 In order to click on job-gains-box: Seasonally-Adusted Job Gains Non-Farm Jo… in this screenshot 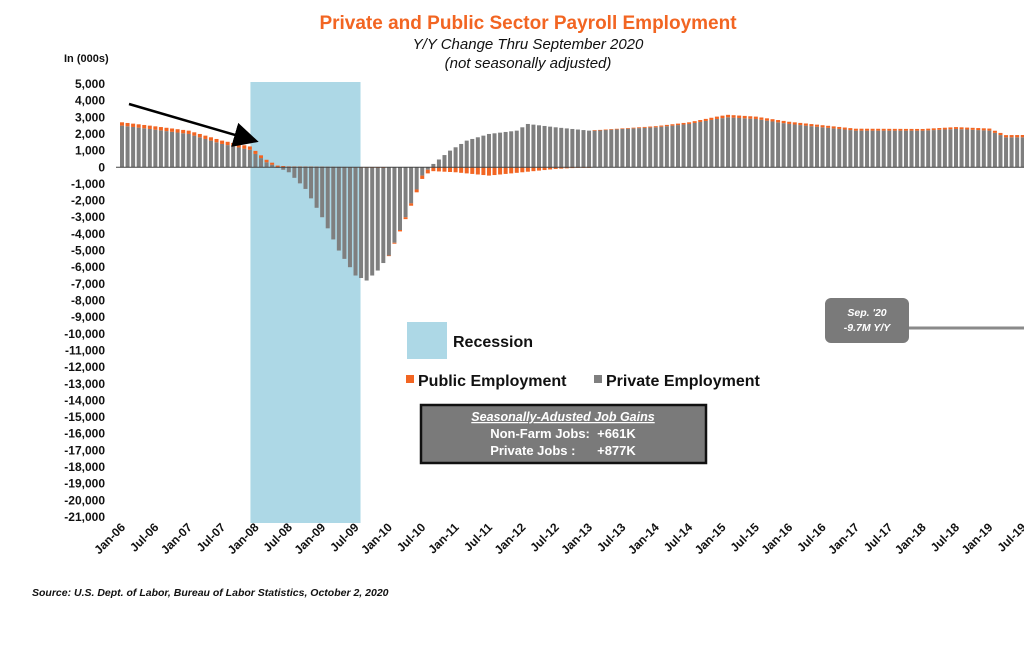, I will do `click(563, 434)`.